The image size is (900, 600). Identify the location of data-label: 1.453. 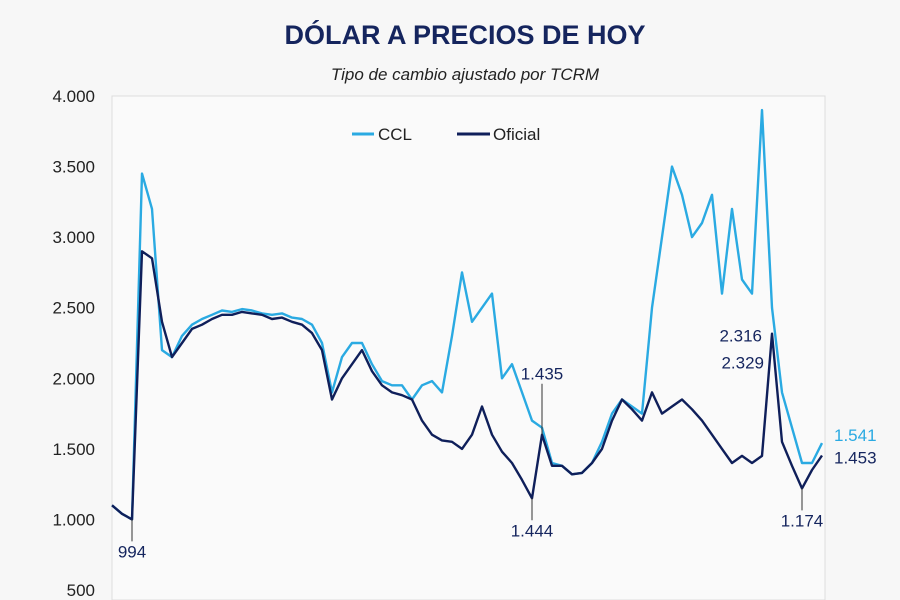
(855, 457).